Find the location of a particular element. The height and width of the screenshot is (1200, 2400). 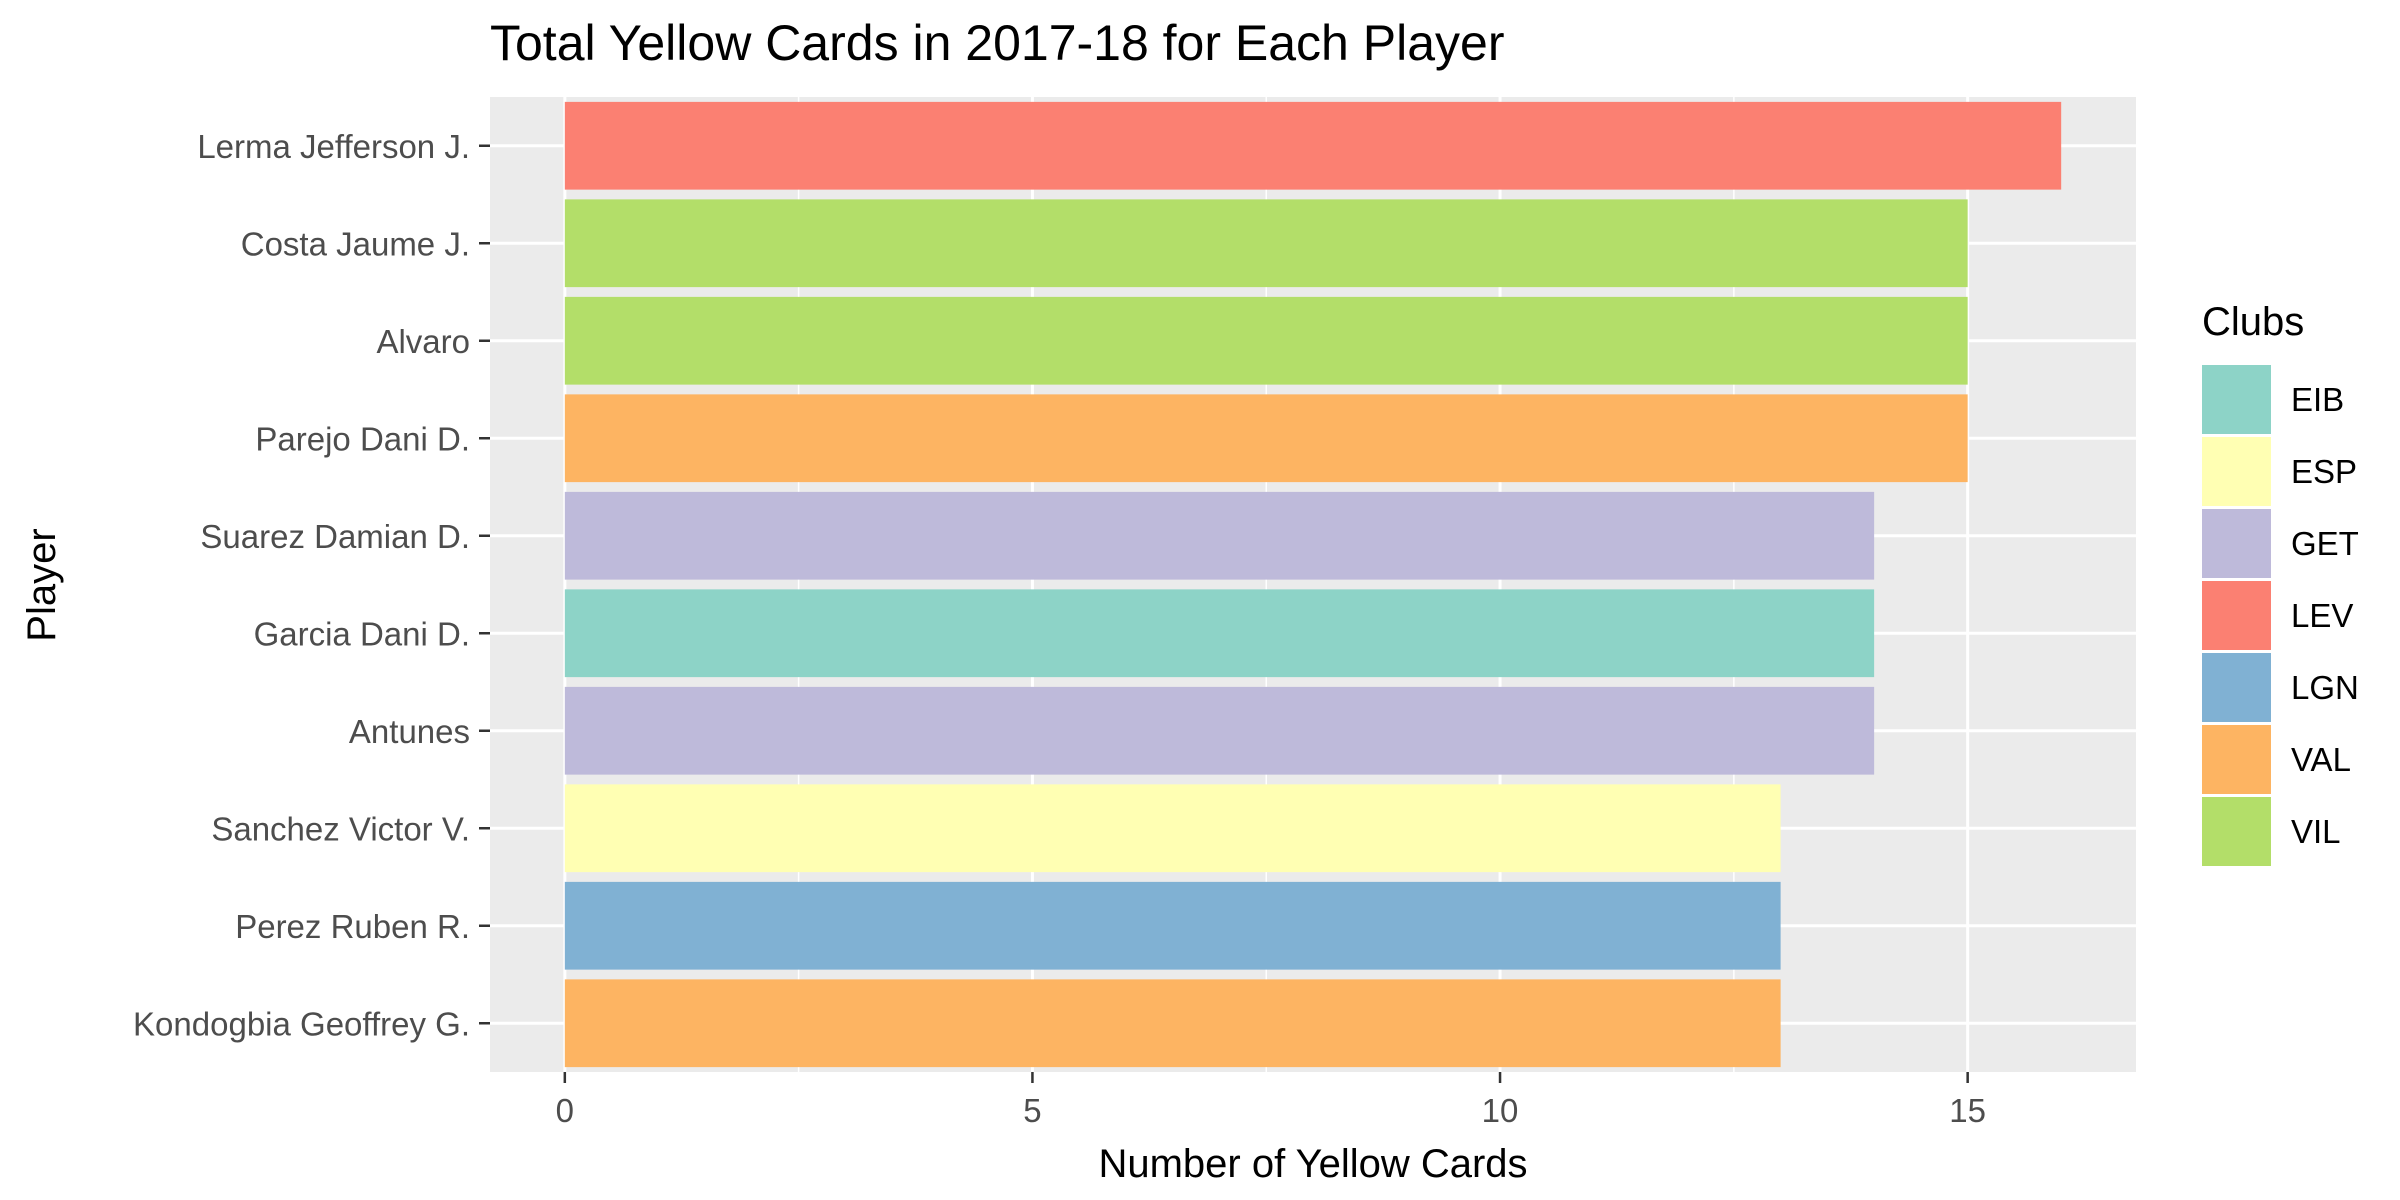

y-tick-label: Kondogbia Geoffrey G. is located at coordinates (301, 1023).